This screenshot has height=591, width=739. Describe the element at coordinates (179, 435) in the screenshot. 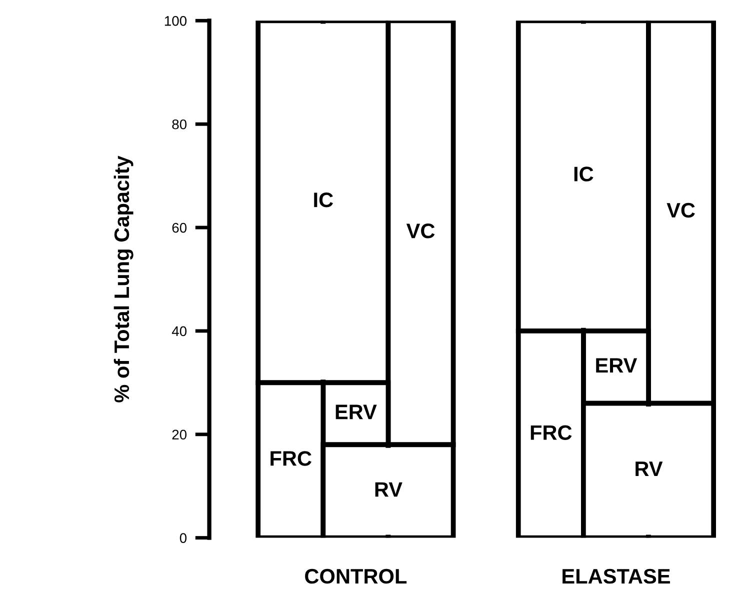

I see `y-tick-label: 20` at that location.